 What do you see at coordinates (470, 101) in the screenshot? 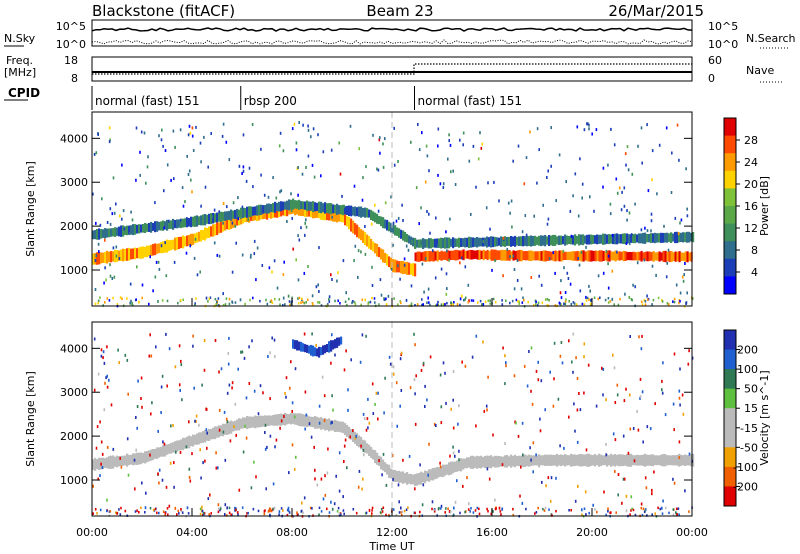
I see `cpid-segment-label: normal (fast) 151` at bounding box center [470, 101].